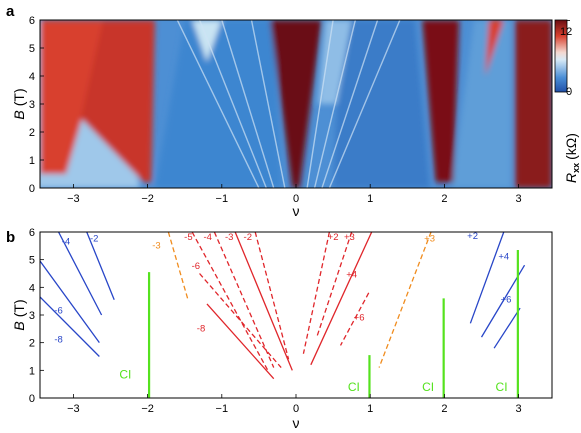 The image size is (581, 433). What do you see at coordinates (147, 199) in the screenshot?
I see `panel-a-xtick-label: −2` at bounding box center [147, 199].